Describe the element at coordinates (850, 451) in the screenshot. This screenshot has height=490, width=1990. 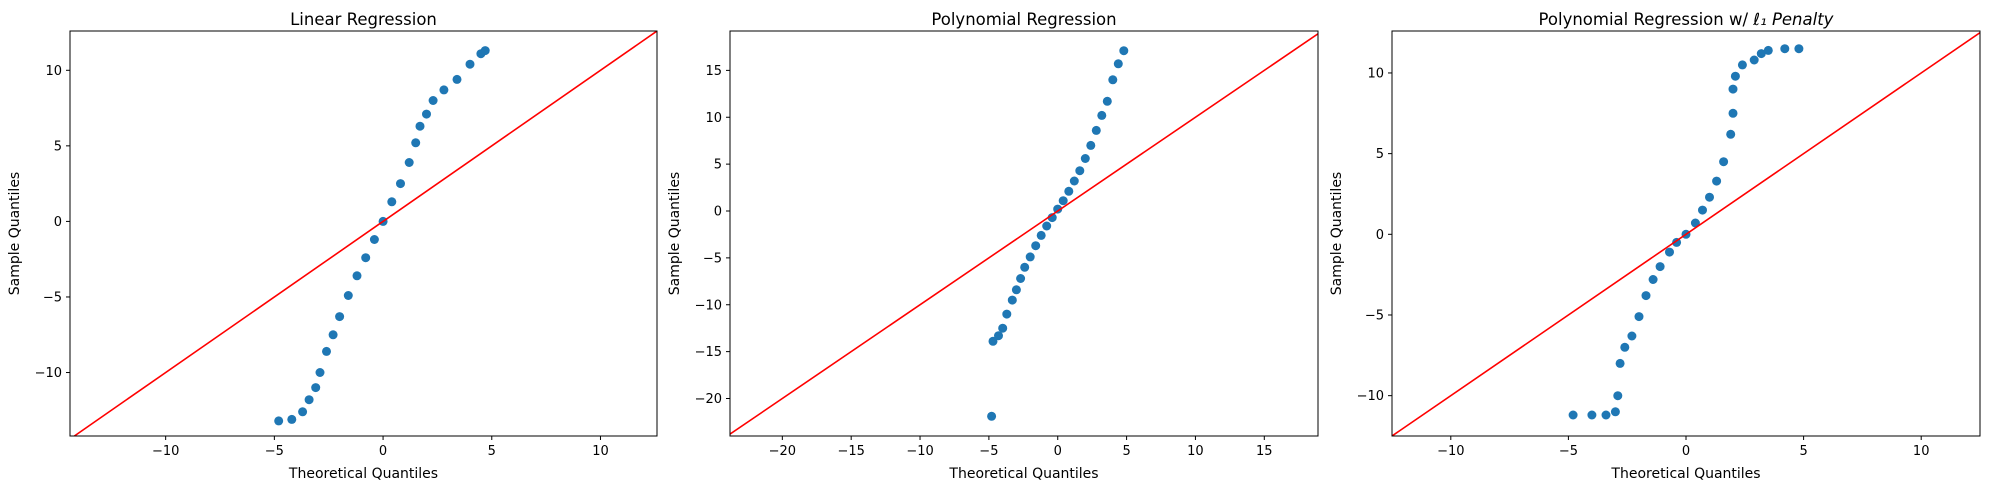
I see `x-tick-label: −15` at that location.